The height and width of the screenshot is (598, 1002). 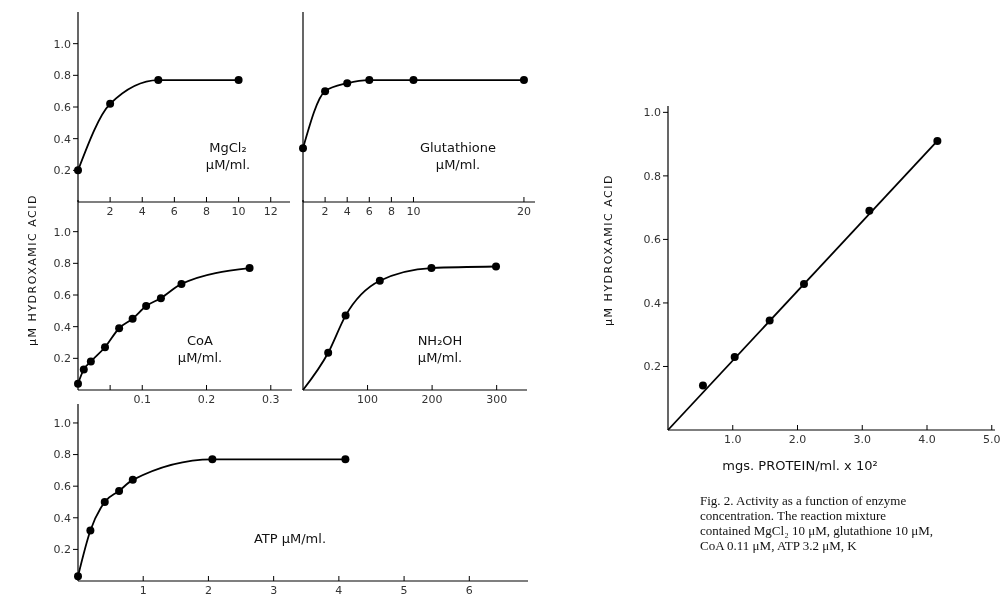 What do you see at coordinates (368, 399) in the screenshot?
I see `x-tick-label: 100` at bounding box center [368, 399].